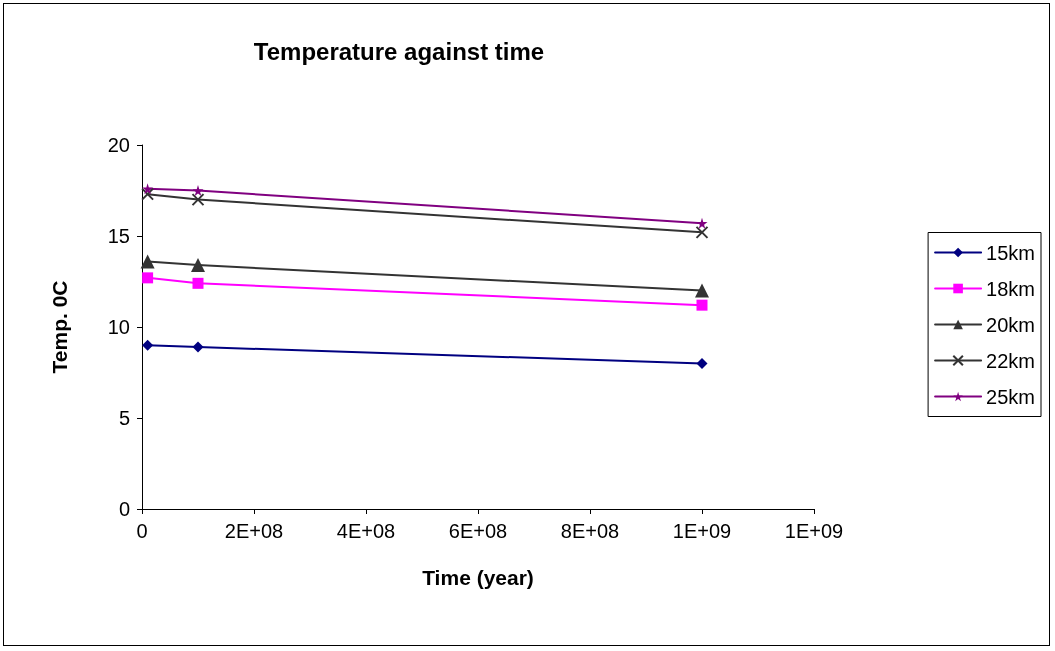 This screenshot has width=1055, height=651. I want to click on legend-label: 25km, so click(1010, 396).